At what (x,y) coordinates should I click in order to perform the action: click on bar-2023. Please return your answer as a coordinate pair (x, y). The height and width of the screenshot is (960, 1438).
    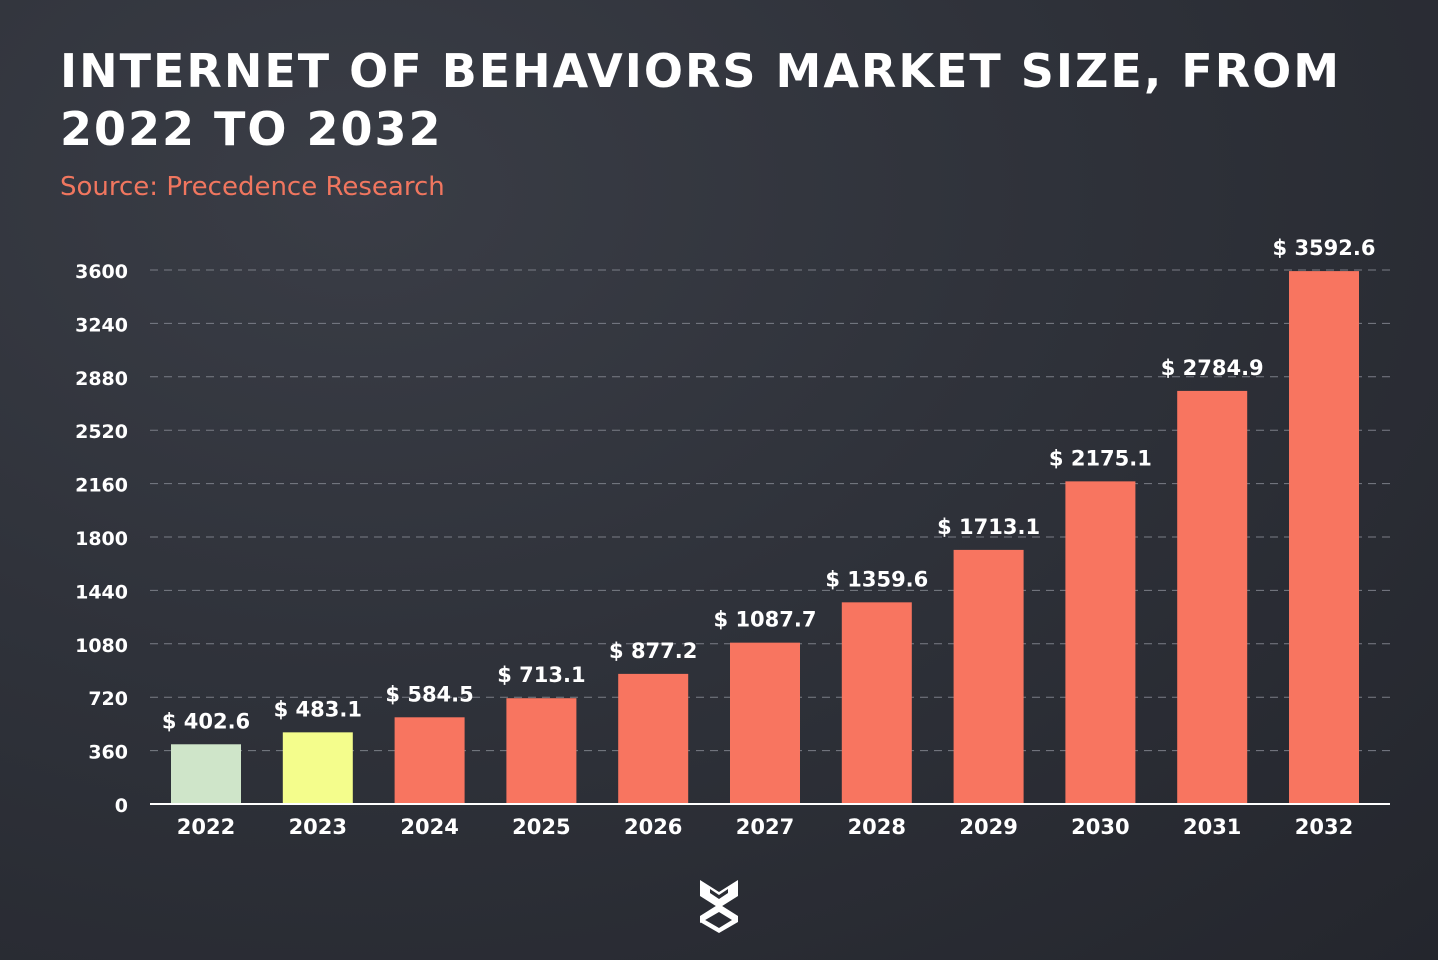
    Looking at the image, I should click on (317, 768).